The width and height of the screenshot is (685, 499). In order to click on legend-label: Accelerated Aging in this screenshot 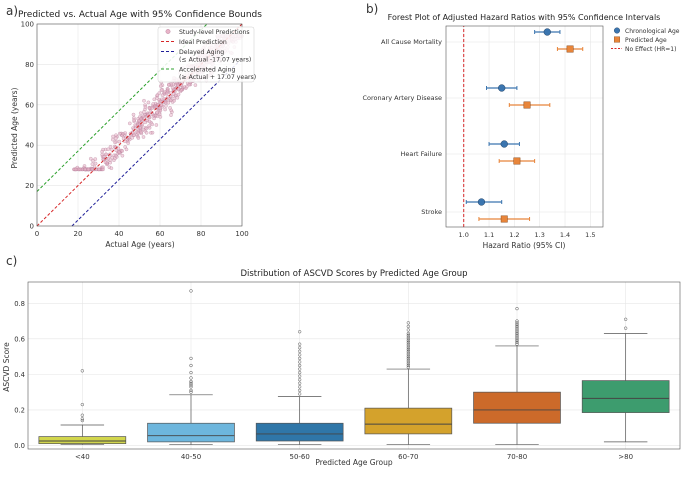, I will do `click(207, 70)`.